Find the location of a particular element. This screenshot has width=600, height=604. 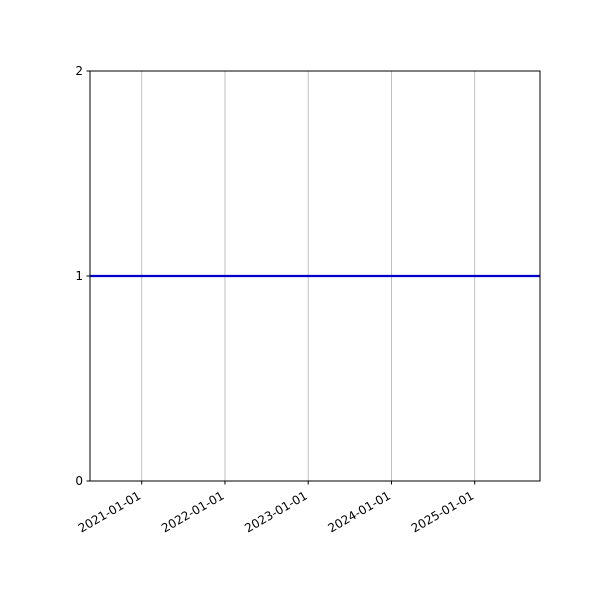

y-tick-label: 0 is located at coordinates (79, 481).